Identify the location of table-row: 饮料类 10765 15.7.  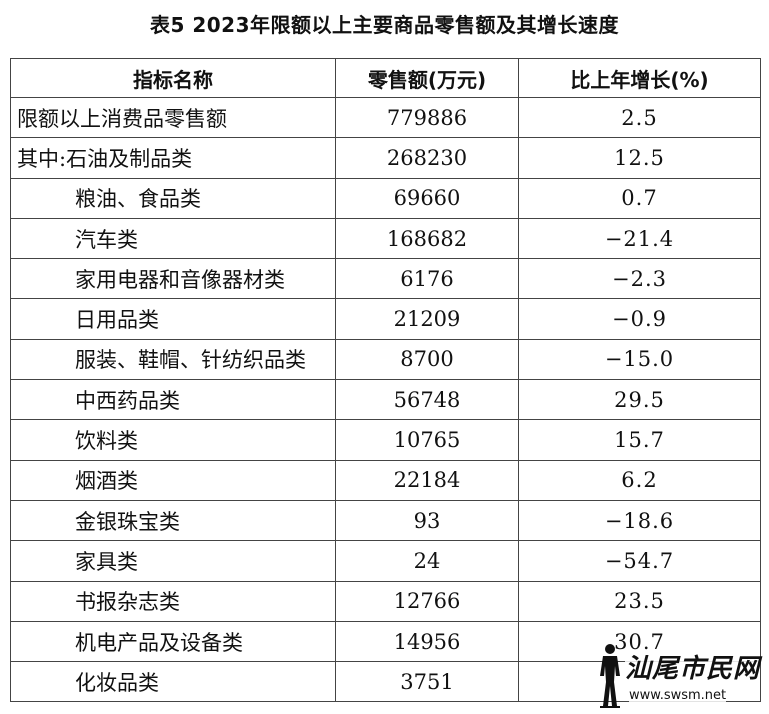
(385, 440).